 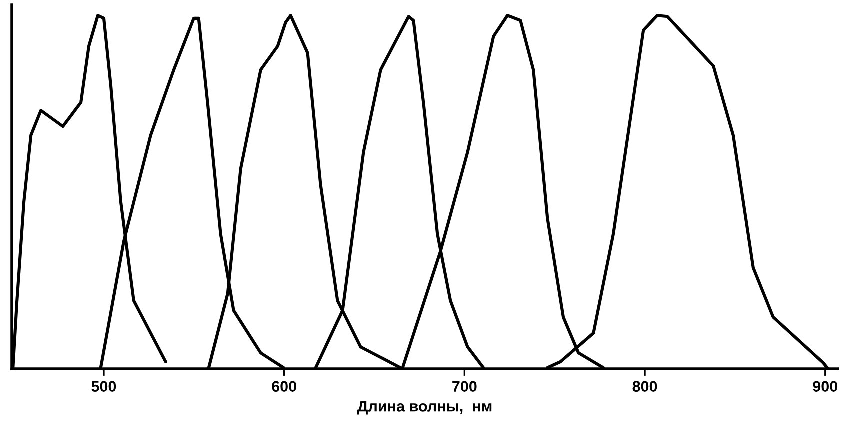 I want to click on x-tick-label: 800, so click(x=645, y=386).